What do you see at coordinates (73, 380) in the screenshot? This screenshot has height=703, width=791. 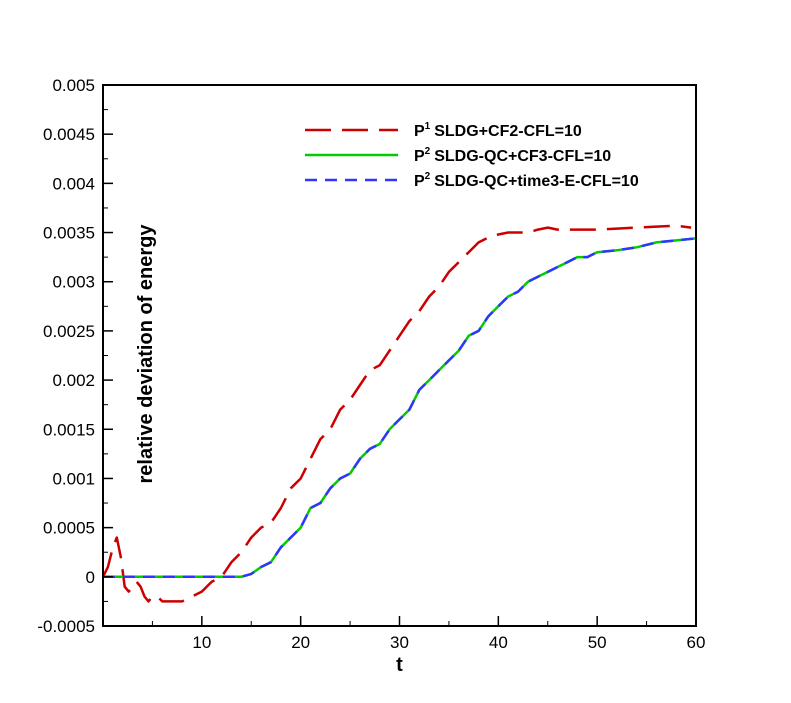 I see `y-tick-label: 0.002` at bounding box center [73, 380].